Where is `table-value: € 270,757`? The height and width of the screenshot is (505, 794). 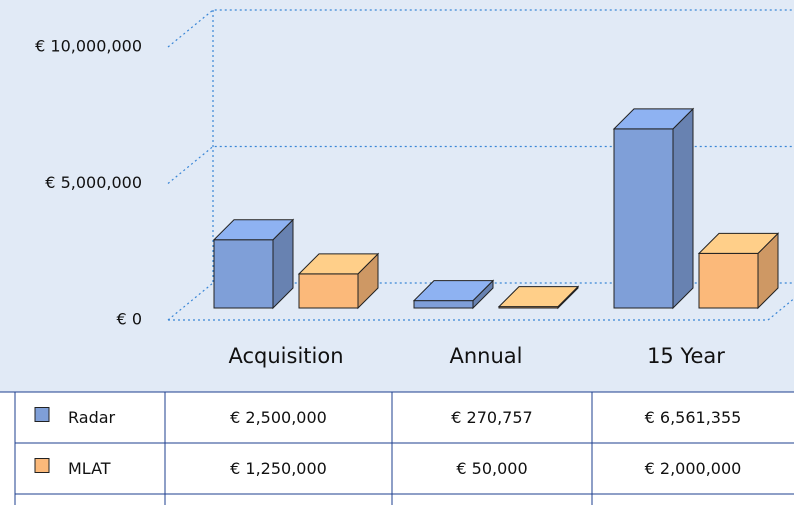
table-value: € 270,757 is located at coordinates (491, 417).